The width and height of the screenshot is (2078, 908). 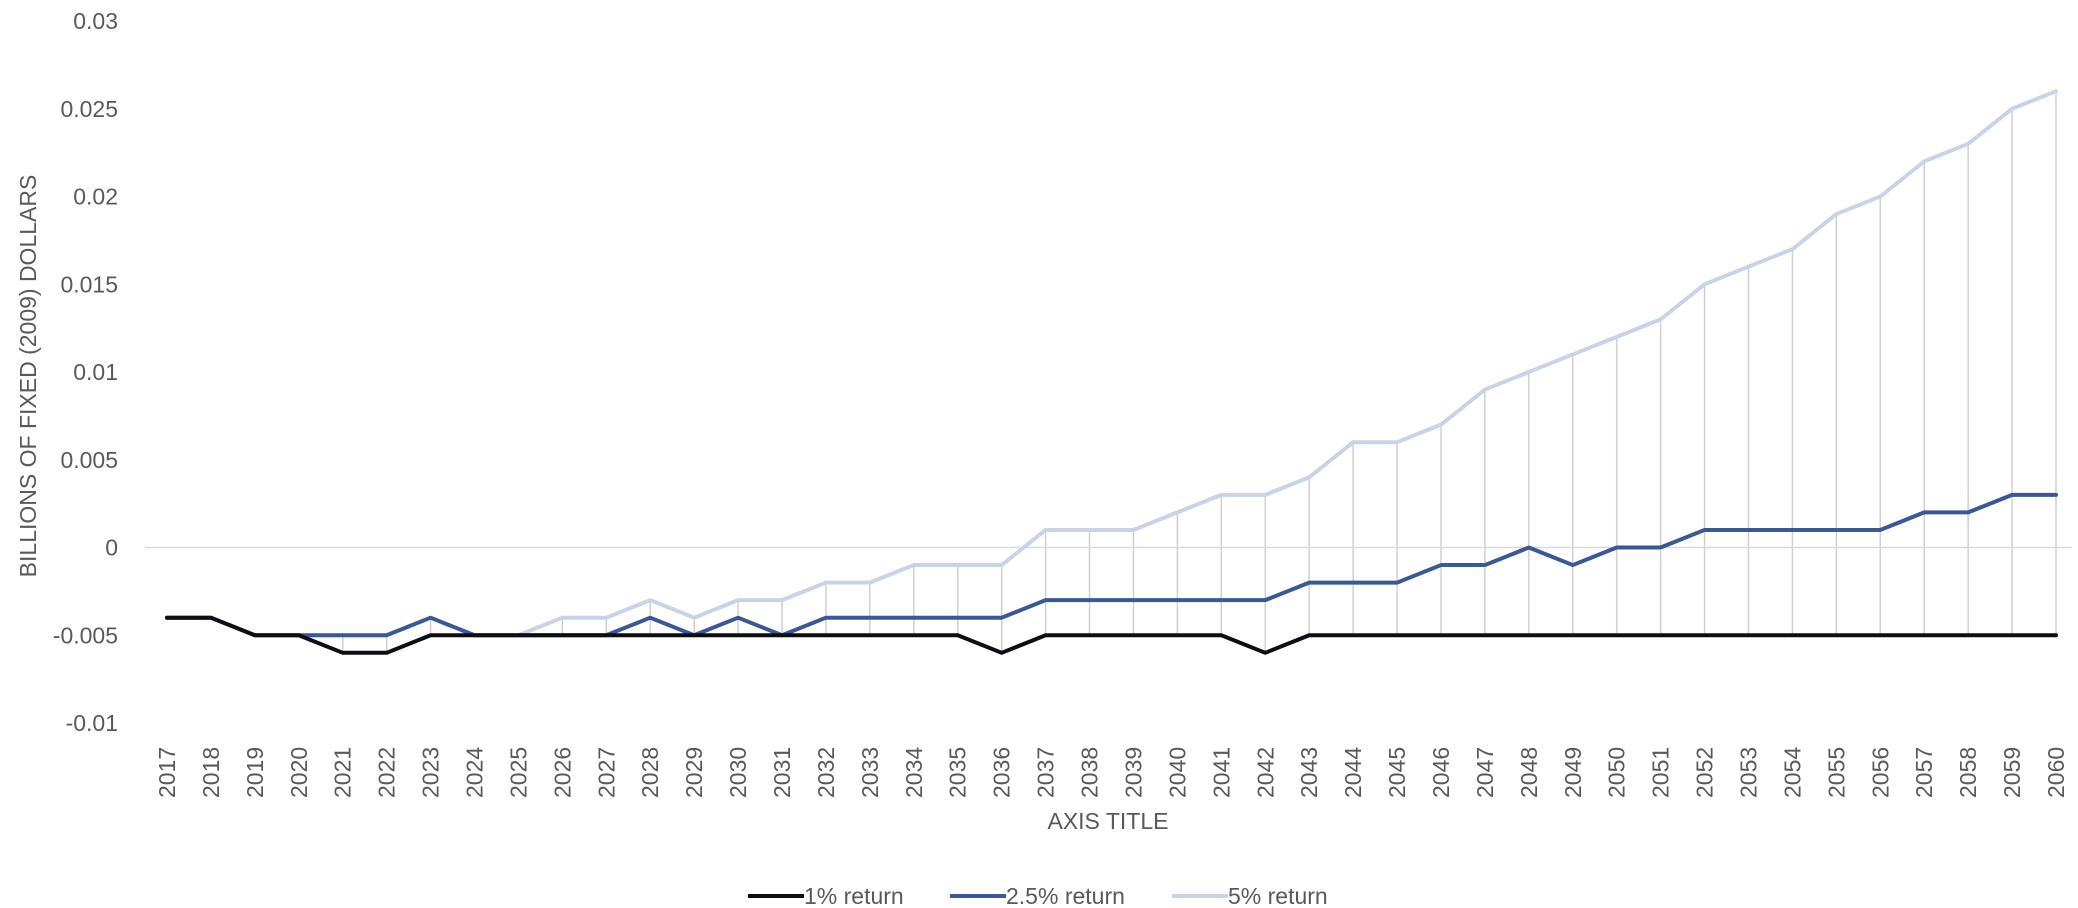 I want to click on legend-label: 5% return, so click(x=1278, y=895).